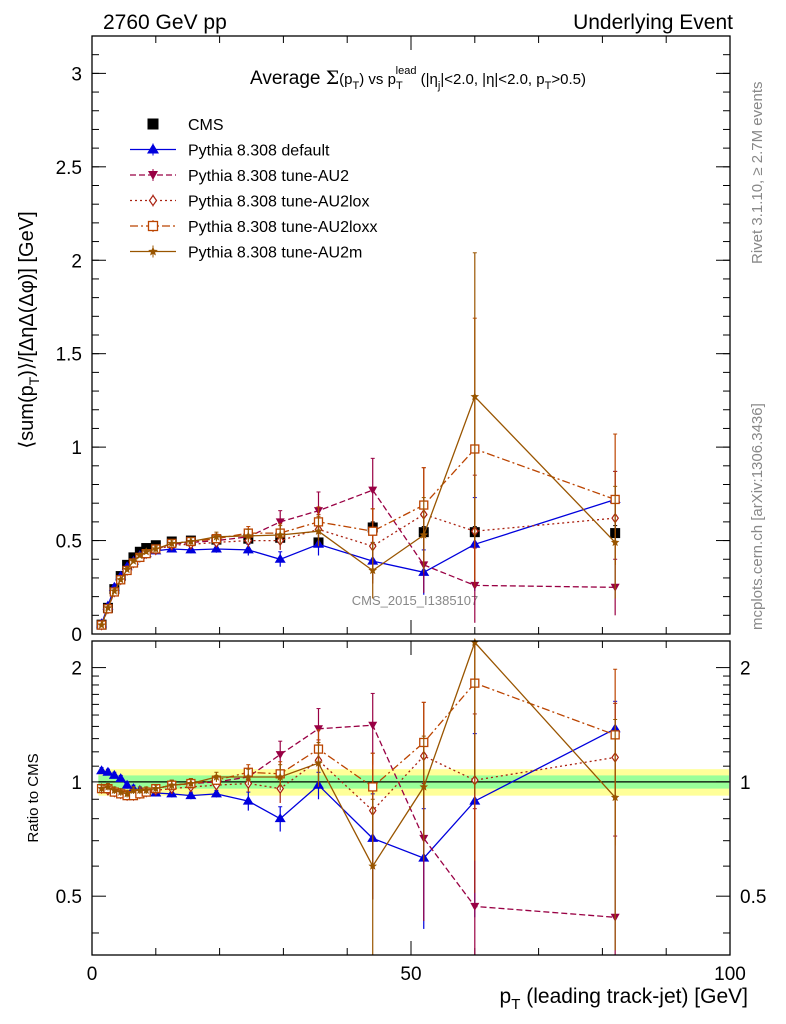 Image resolution: width=786 pixels, height=1024 pixels. Describe the element at coordinates (278, 202) in the screenshot. I see `legend-au2lox-label: Pythia 8.308 tune-AU2lox` at that location.